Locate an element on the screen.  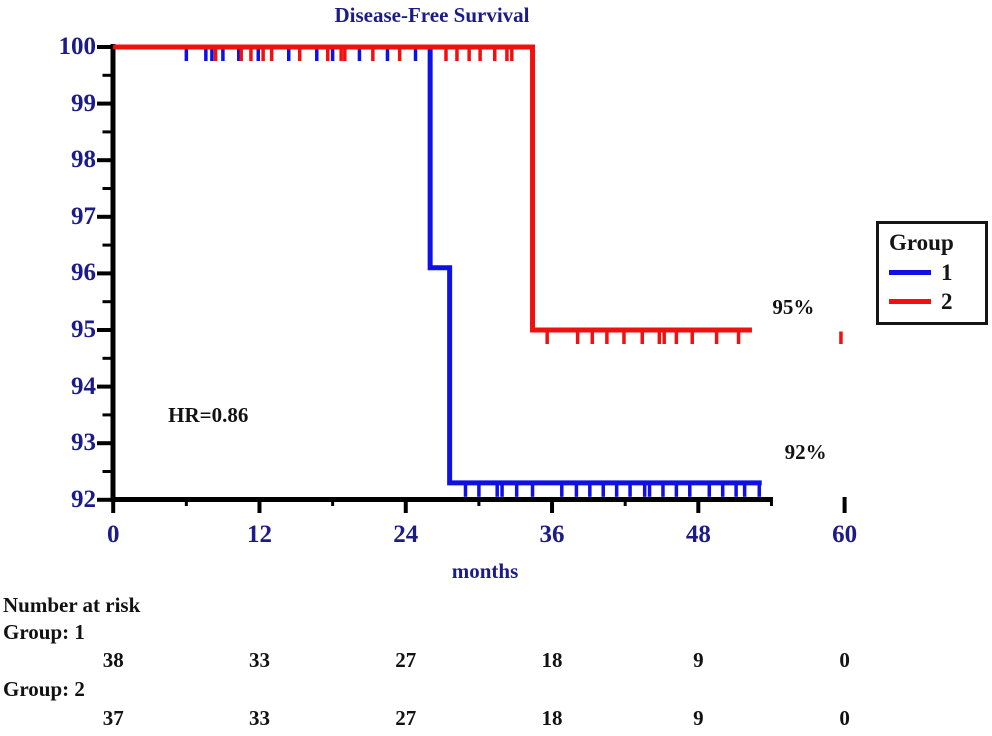
at-risk-value-group2-t0: 37 is located at coordinates (113, 718).